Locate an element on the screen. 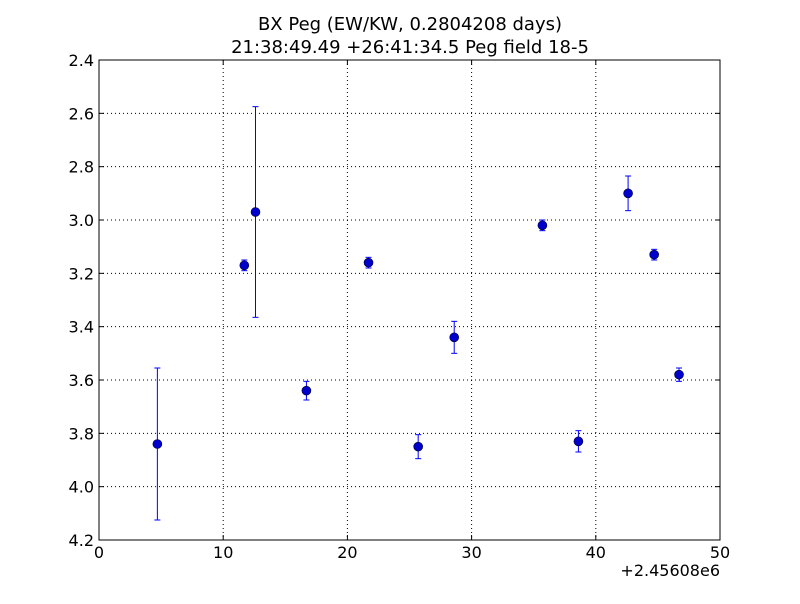 The width and height of the screenshot is (800, 604). y-tick-label: 4.0 is located at coordinates (81, 487).